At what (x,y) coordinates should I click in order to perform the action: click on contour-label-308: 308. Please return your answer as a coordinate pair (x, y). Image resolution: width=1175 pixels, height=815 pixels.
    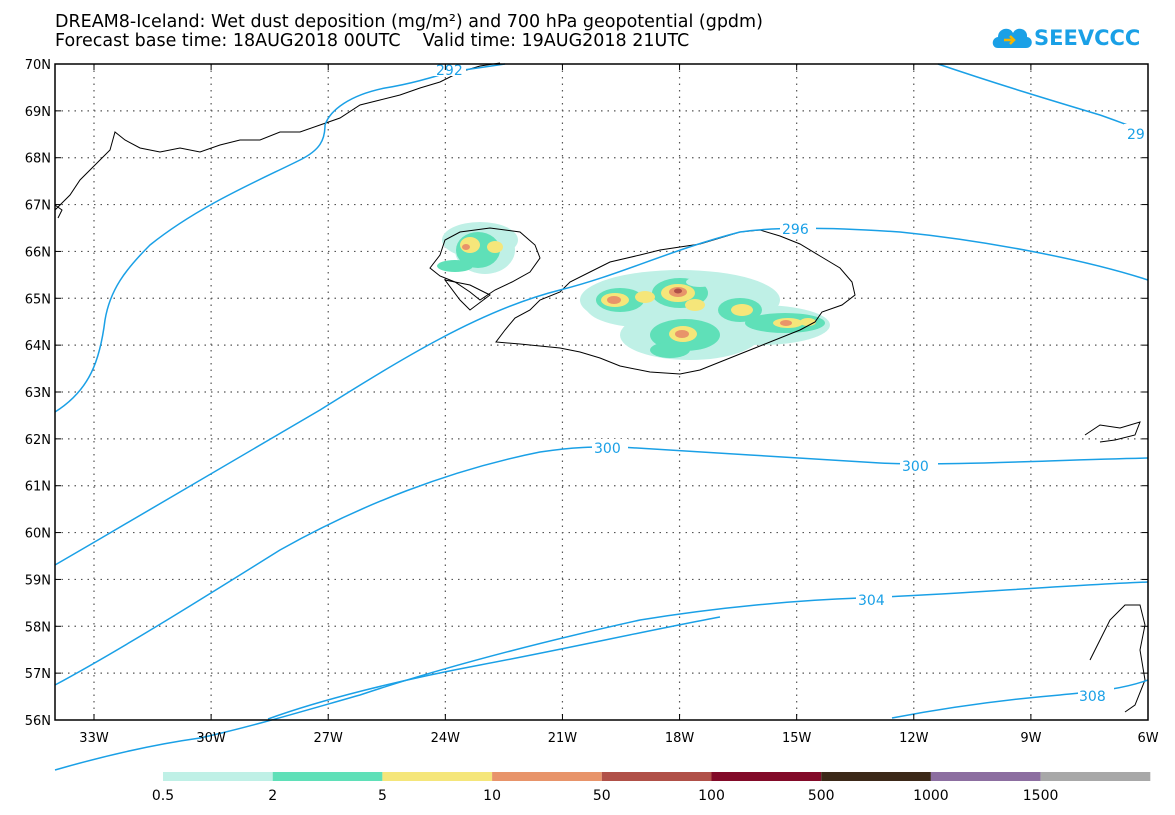
    Looking at the image, I should click on (1092, 697).